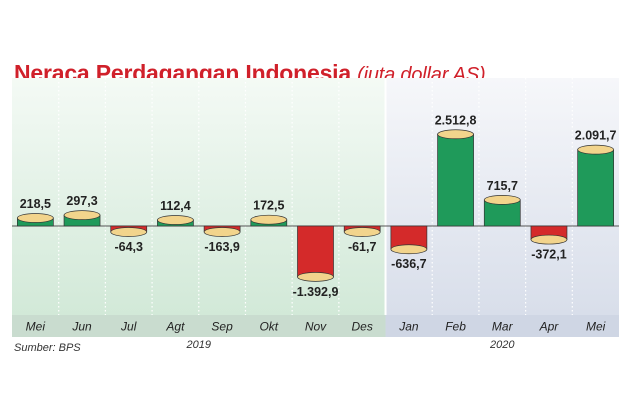  What do you see at coordinates (268, 327) in the screenshot?
I see `category-tick-label: Okt` at bounding box center [268, 327].